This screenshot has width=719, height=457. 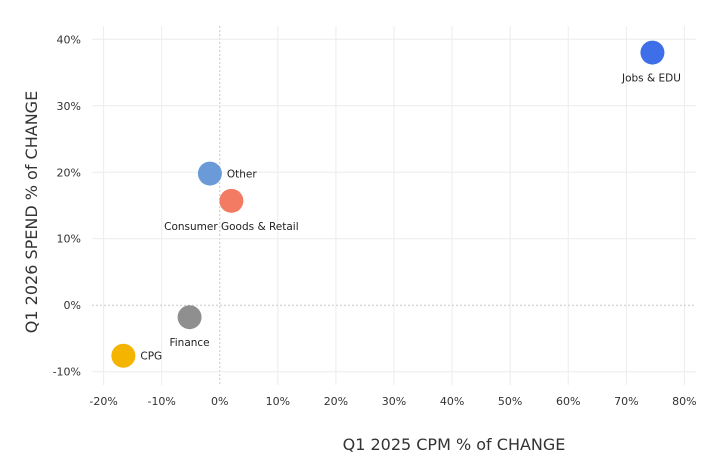 I want to click on y-tick-label: 10%, so click(x=69, y=239).